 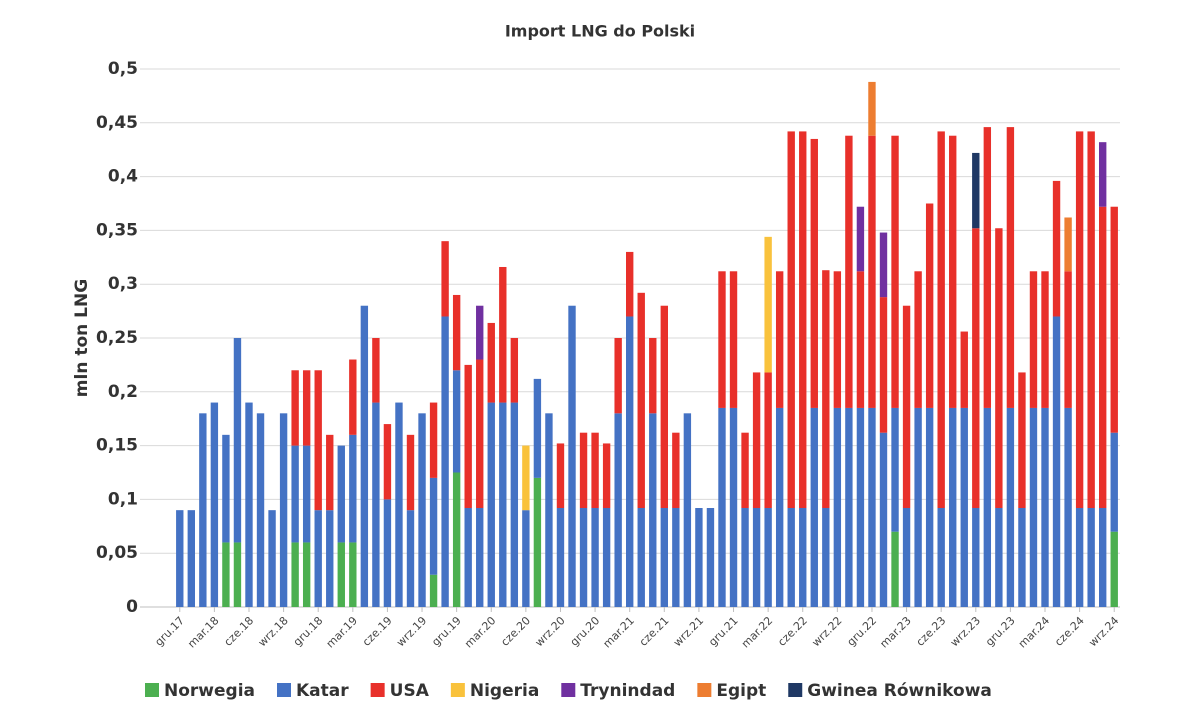 I want to click on legend-label: Gwinea Równikowa, so click(x=899, y=691).